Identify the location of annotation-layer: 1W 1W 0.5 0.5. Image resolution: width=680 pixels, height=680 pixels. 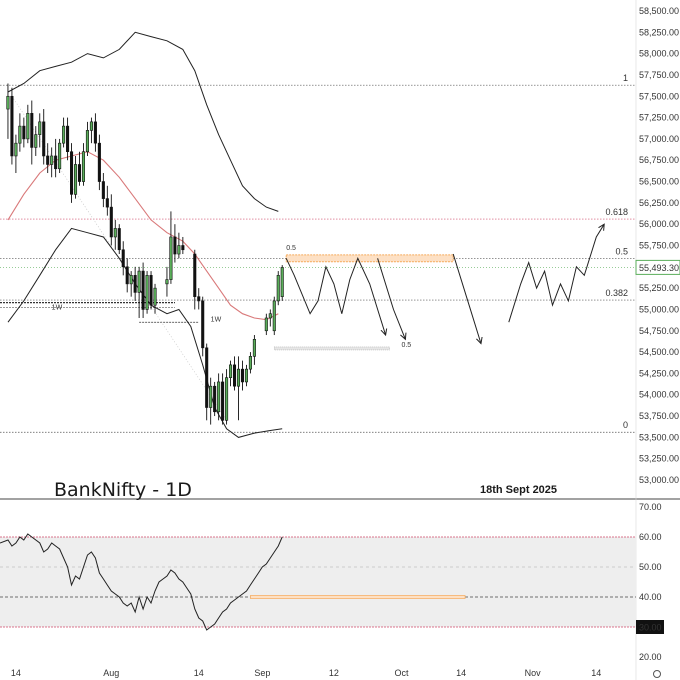
(232, 297).